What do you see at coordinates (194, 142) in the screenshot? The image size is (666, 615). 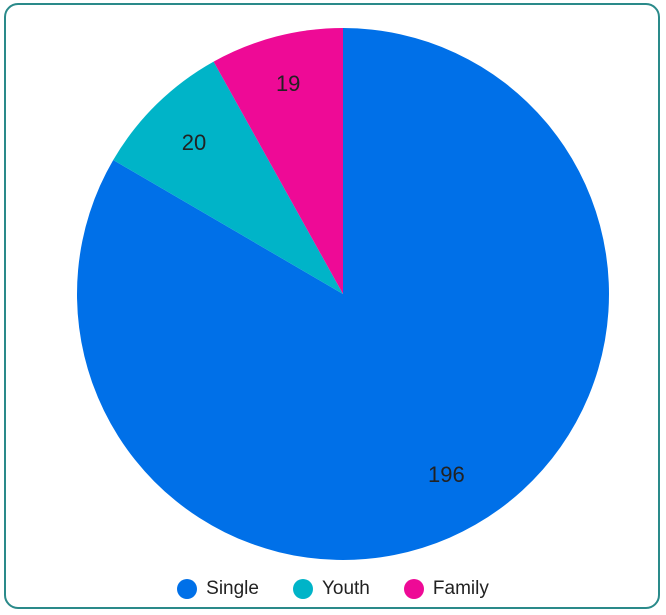 I see `data-label-youth: 20` at bounding box center [194, 142].